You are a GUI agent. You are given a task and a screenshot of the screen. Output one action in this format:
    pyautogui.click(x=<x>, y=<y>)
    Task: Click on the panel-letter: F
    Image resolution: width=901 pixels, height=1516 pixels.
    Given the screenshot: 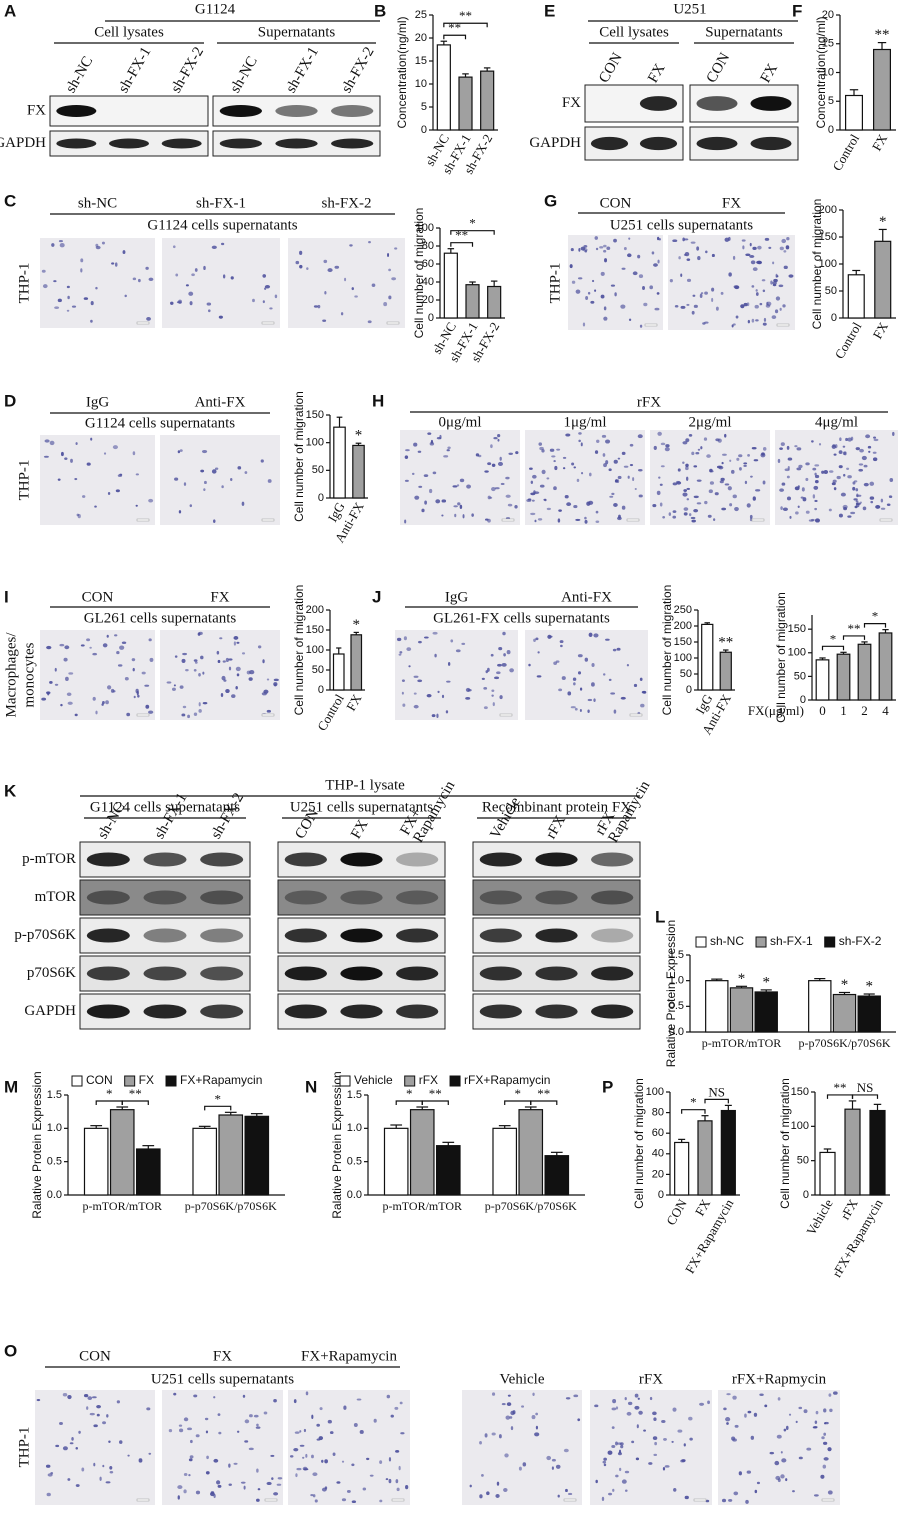 What is the action you would take?
    pyautogui.click(x=797, y=10)
    